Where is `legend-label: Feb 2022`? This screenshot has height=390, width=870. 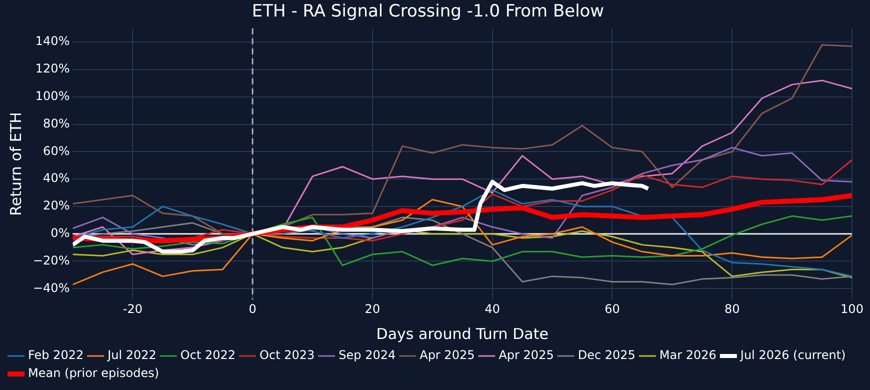
legend-label: Feb 2022 is located at coordinates (56, 355).